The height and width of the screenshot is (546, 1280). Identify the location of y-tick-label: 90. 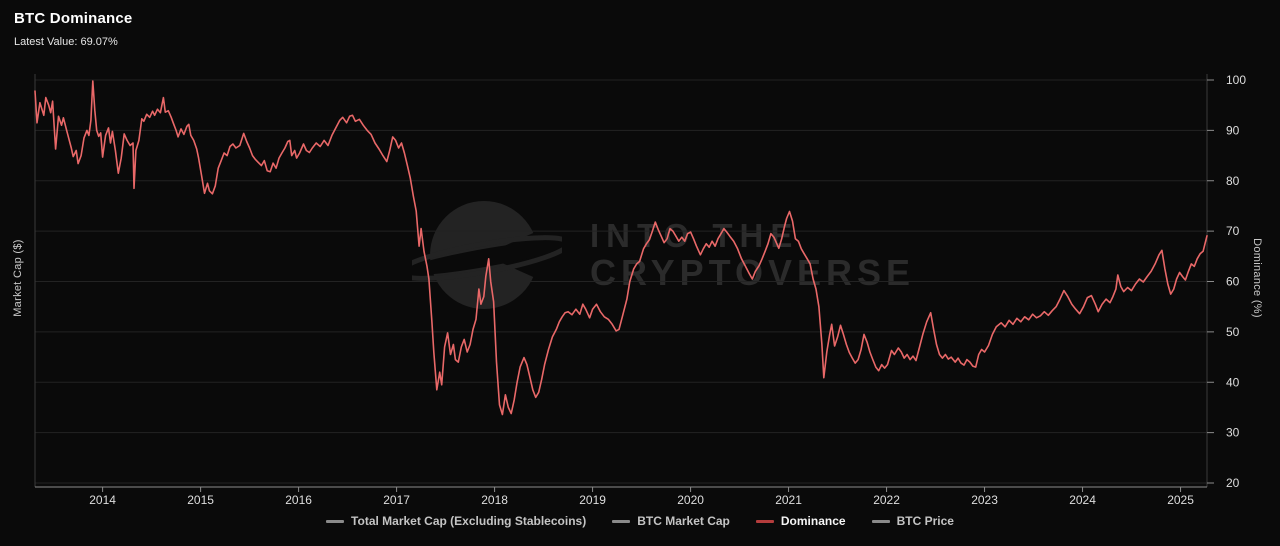
(1233, 130).